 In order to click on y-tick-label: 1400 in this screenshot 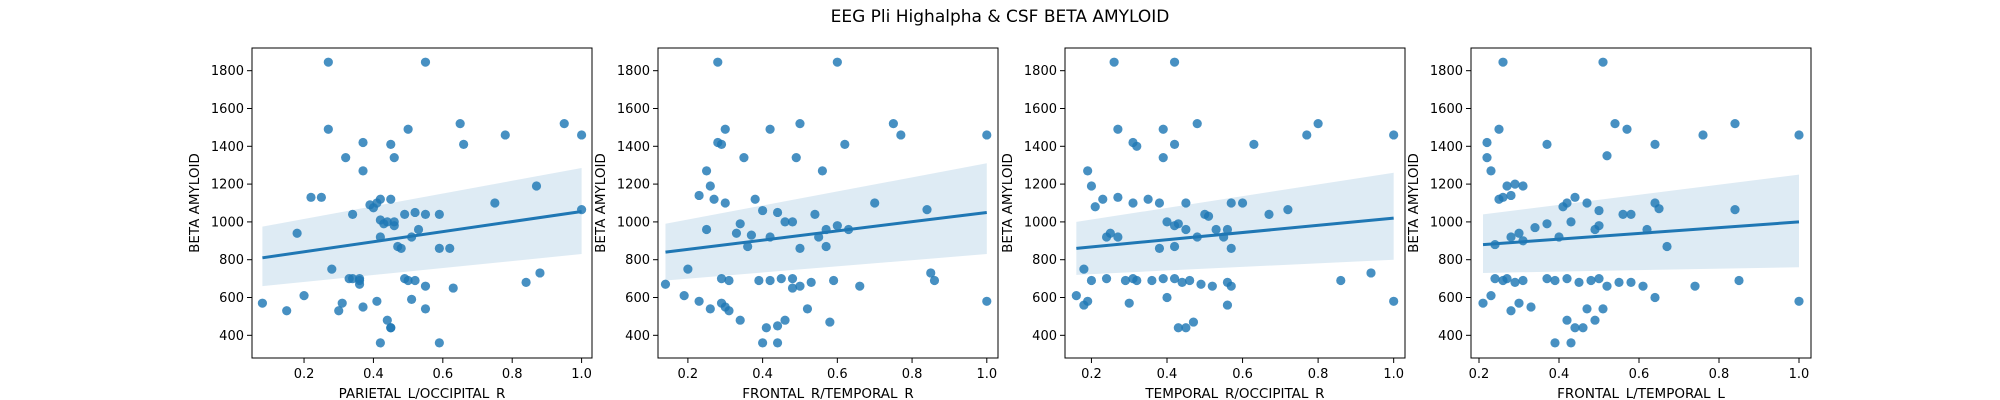, I will do `click(227, 147)`.